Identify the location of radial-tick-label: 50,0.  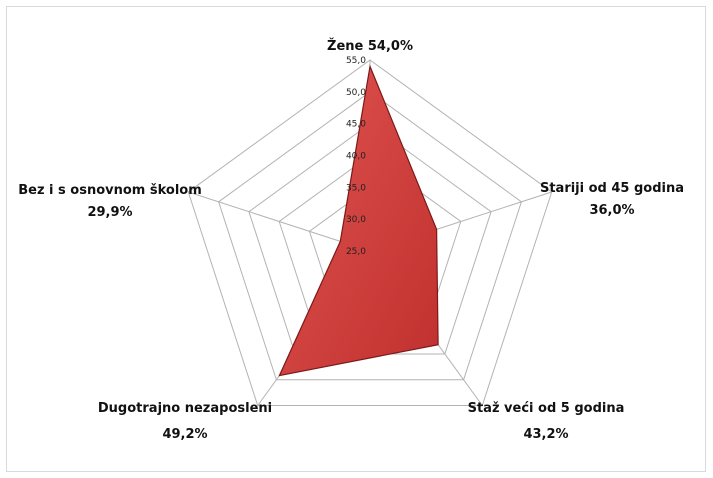
(356, 93).